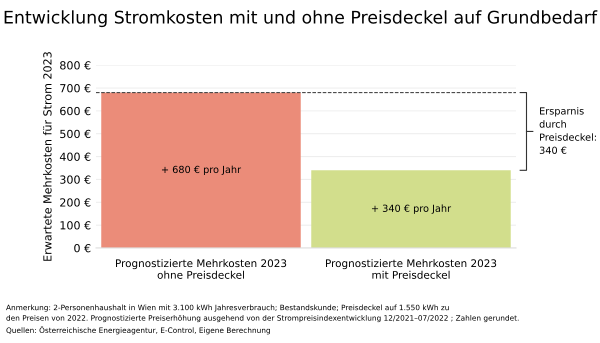 The width and height of the screenshot is (600, 343). Describe the element at coordinates (75, 134) in the screenshot. I see `y-tick-label: 500 €` at that location.